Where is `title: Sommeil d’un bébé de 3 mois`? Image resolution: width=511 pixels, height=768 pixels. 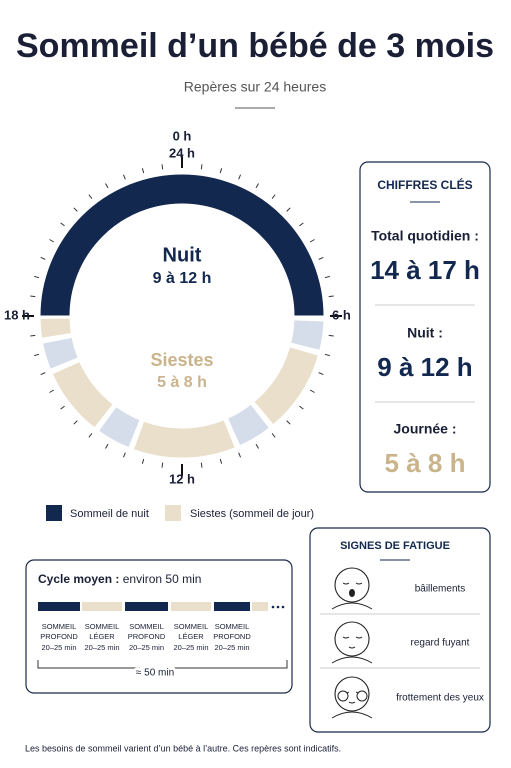 title: Sommeil d’un bébé de 3 mois is located at coordinates (255, 46).